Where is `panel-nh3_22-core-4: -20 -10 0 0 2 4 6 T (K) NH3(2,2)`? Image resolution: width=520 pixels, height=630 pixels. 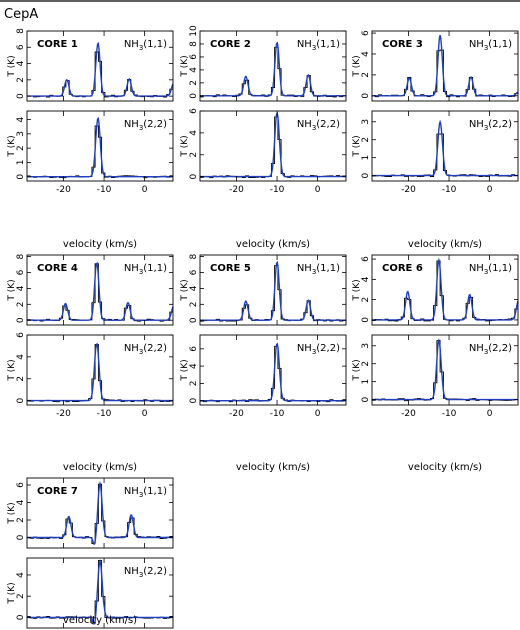
panel-nh3_22-core-4: -20 -10 0 0 2 4 6 T (K) NH3(2,2) is located at coordinates (90, 375).